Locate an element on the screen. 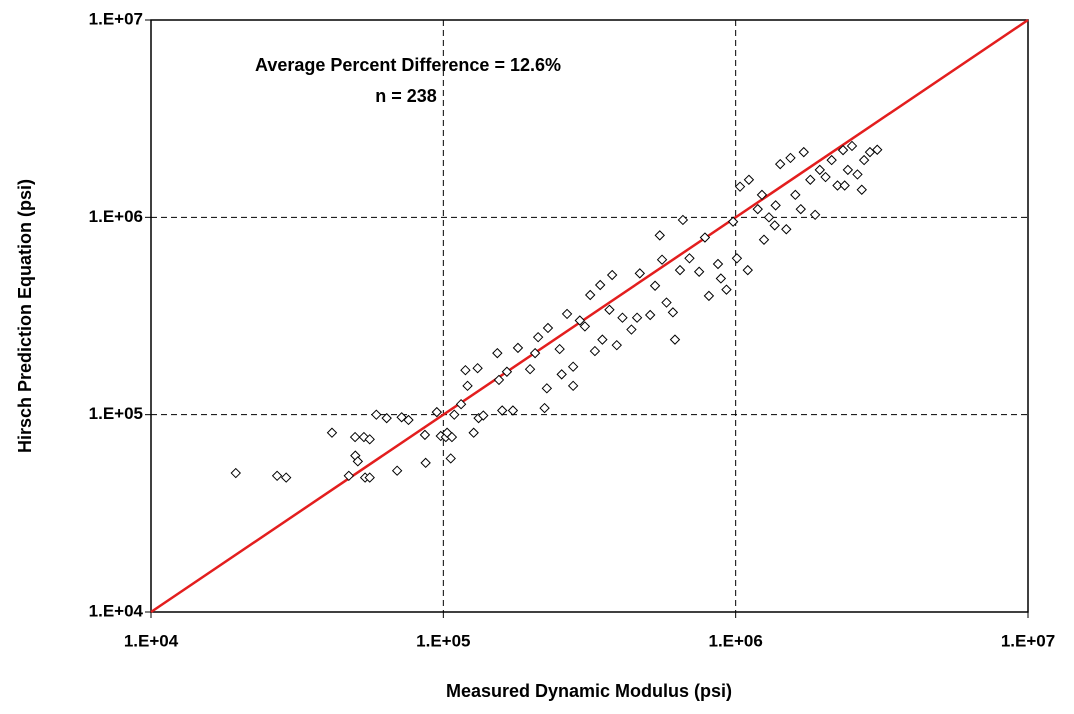 This screenshot has width=1074, height=714. y-tick-label: 1.E+06 is located at coordinates (116, 216).